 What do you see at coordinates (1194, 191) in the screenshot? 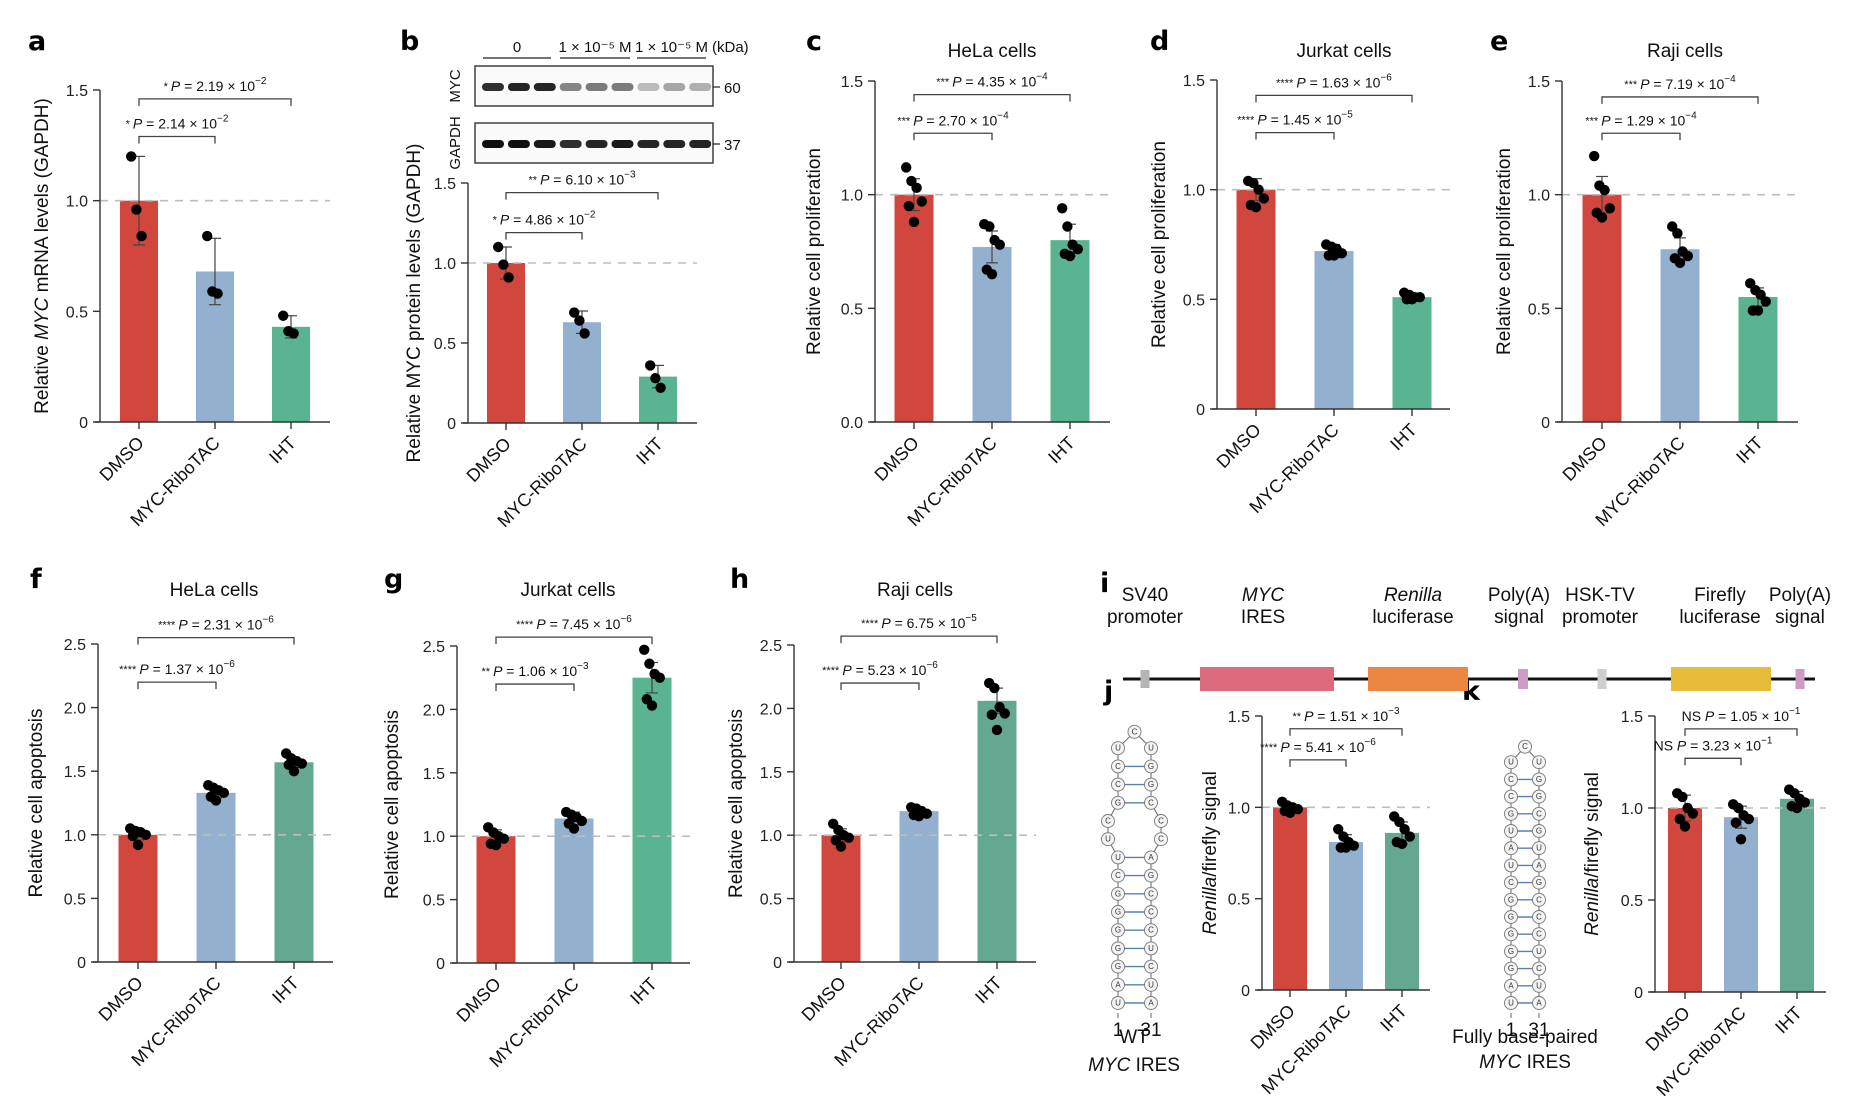
I see `y-tick-label: 1.0` at bounding box center [1194, 191].